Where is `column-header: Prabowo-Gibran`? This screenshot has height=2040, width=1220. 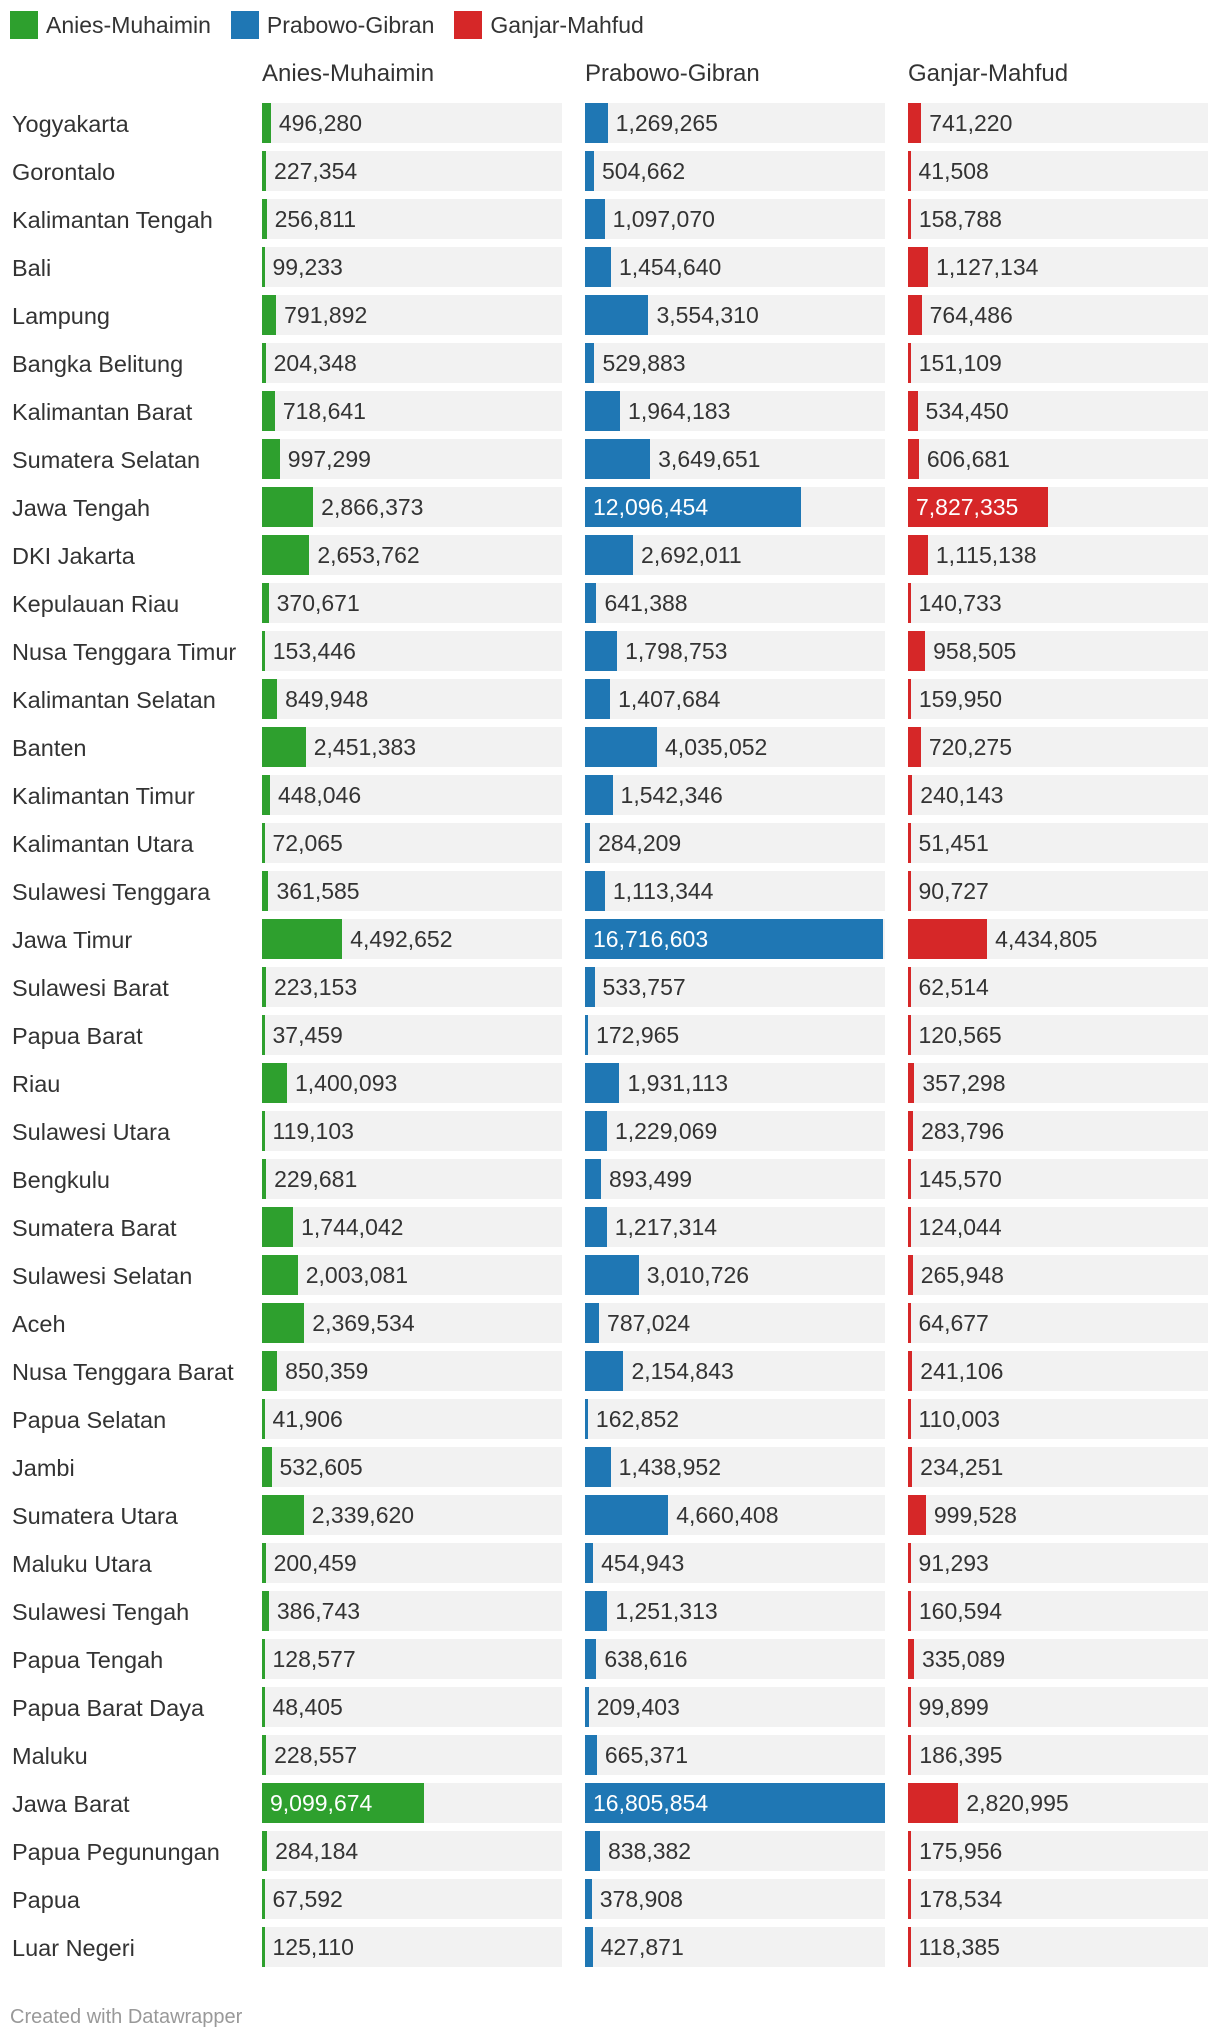
column-header: Prabowo-Gibran is located at coordinates (672, 73).